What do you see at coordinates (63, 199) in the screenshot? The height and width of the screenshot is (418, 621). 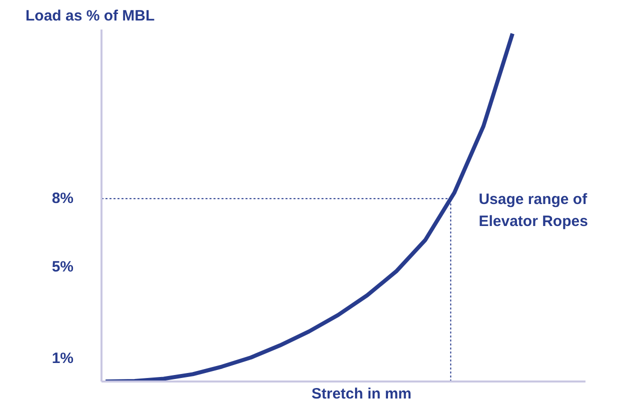 I see `y-tick-label: 8%` at bounding box center [63, 199].